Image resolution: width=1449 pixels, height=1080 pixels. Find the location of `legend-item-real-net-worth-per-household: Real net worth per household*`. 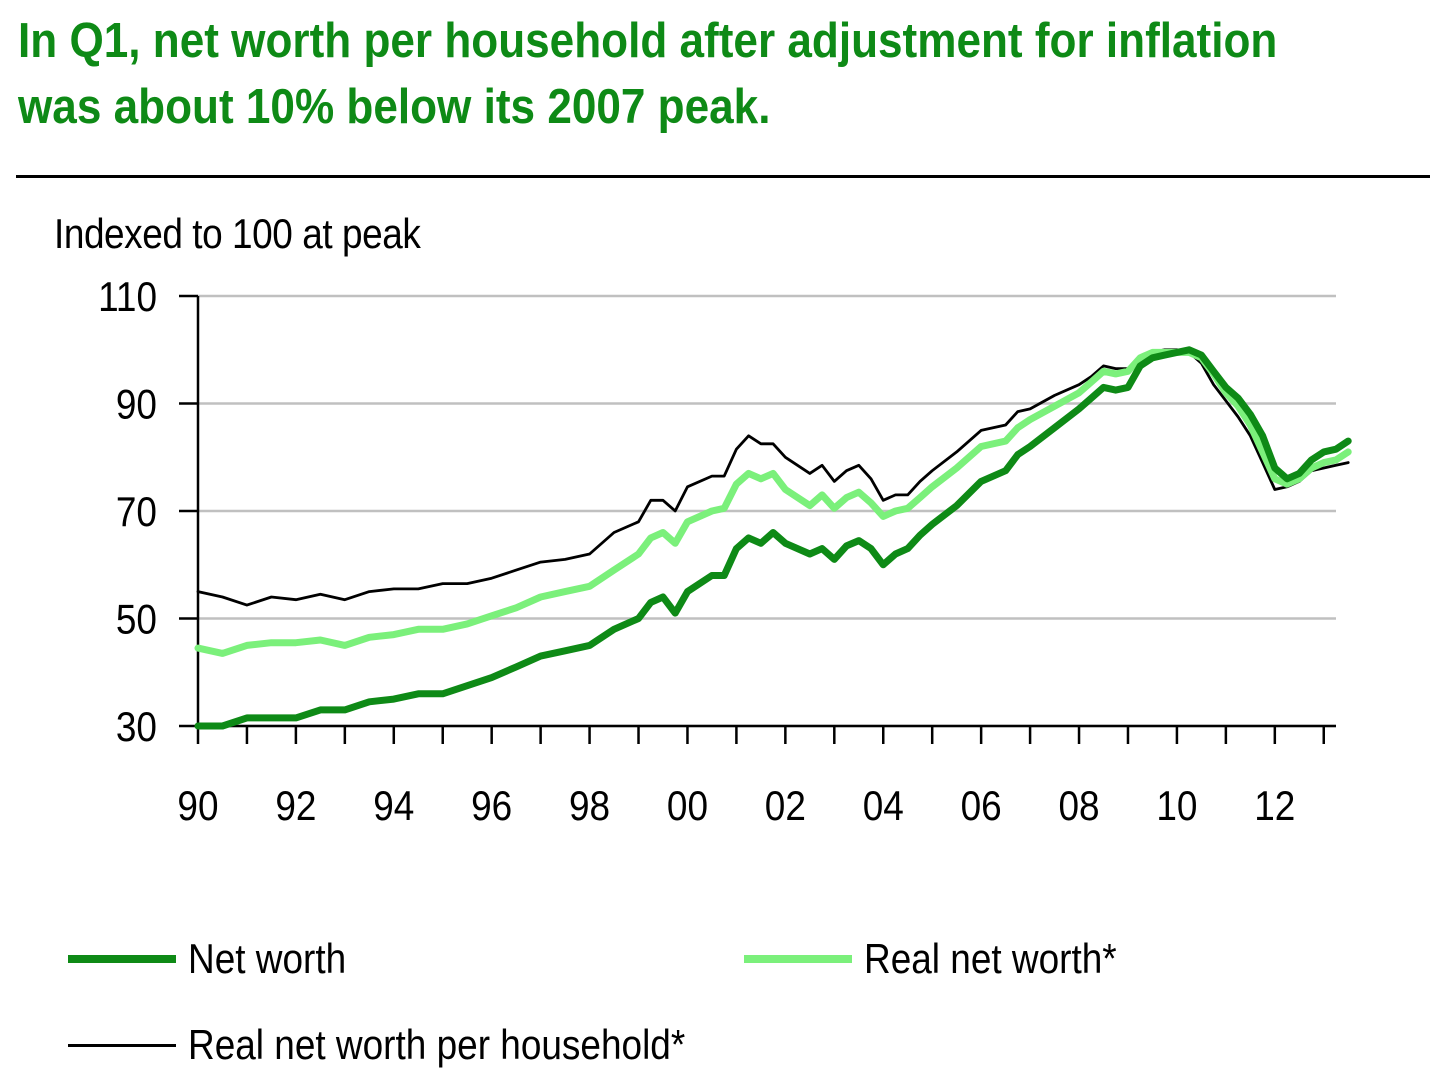

legend-item-real-net-worth-per-household: Real net worth per household* is located at coordinates (410, 1045).